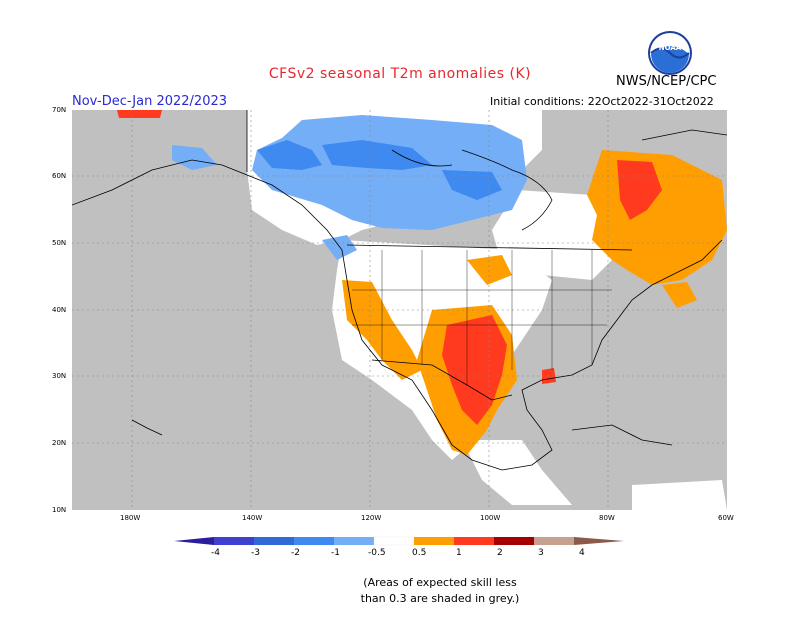 This screenshot has height=618, width=800. What do you see at coordinates (335, 553) in the screenshot?
I see `colorbar-label: -1` at bounding box center [335, 553].